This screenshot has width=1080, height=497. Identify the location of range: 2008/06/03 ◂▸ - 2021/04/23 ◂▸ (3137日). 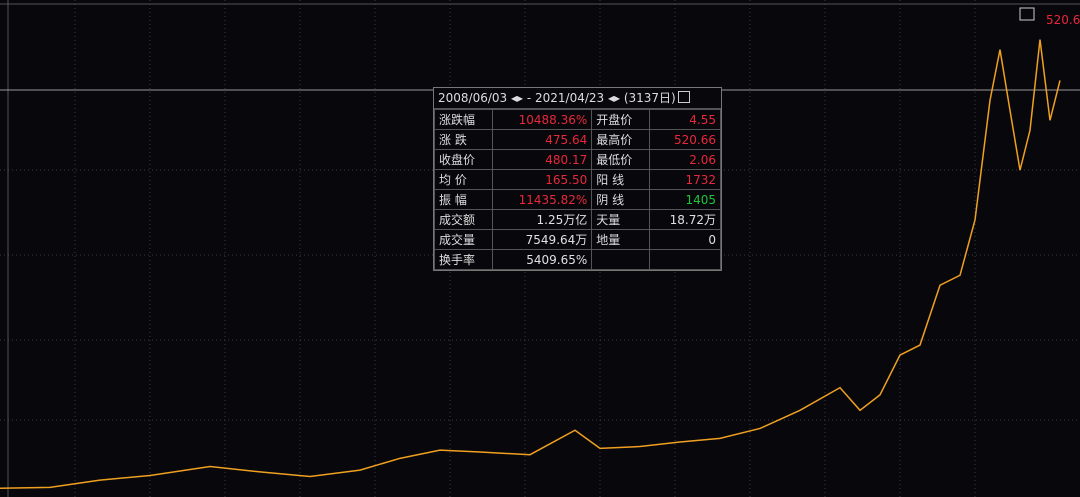
(557, 98).